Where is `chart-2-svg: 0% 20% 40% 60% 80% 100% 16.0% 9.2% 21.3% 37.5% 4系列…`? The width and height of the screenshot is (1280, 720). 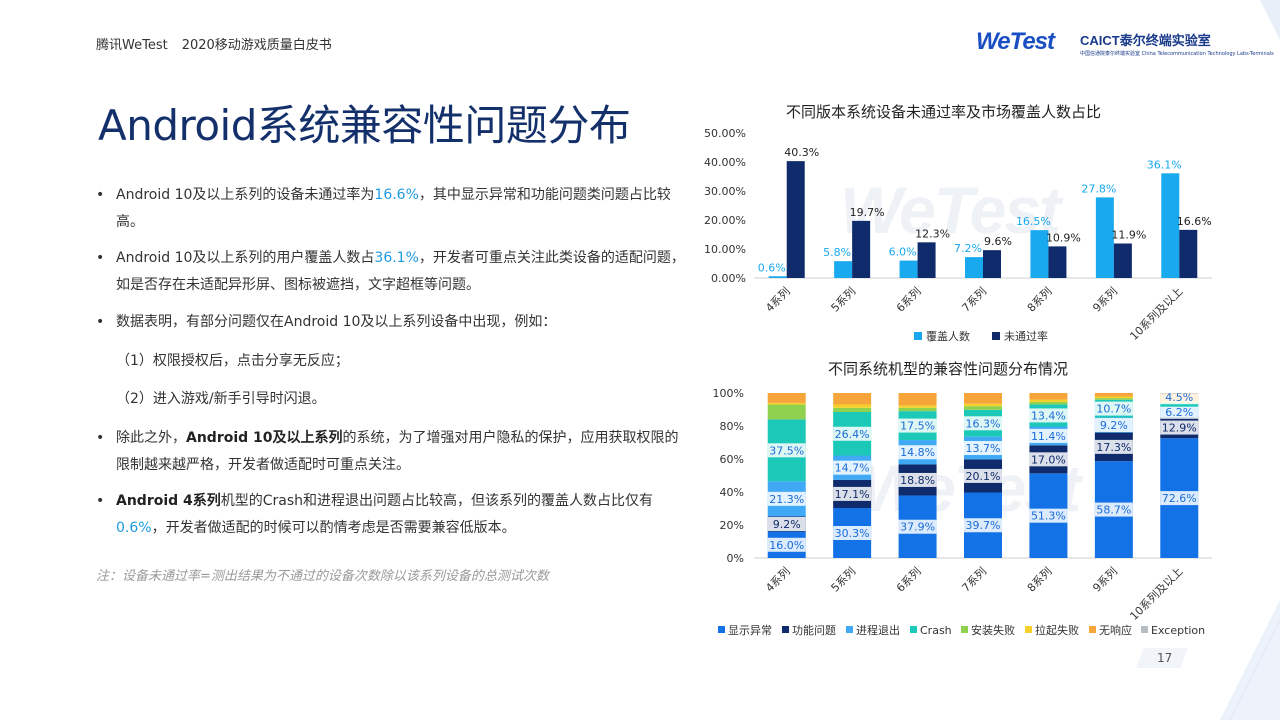
chart-2-svg: 0% 20% 40% 60% 80% 100% 16.0% 9.2% 21.3% 37.5% 4系列… is located at coordinates (962, 512).